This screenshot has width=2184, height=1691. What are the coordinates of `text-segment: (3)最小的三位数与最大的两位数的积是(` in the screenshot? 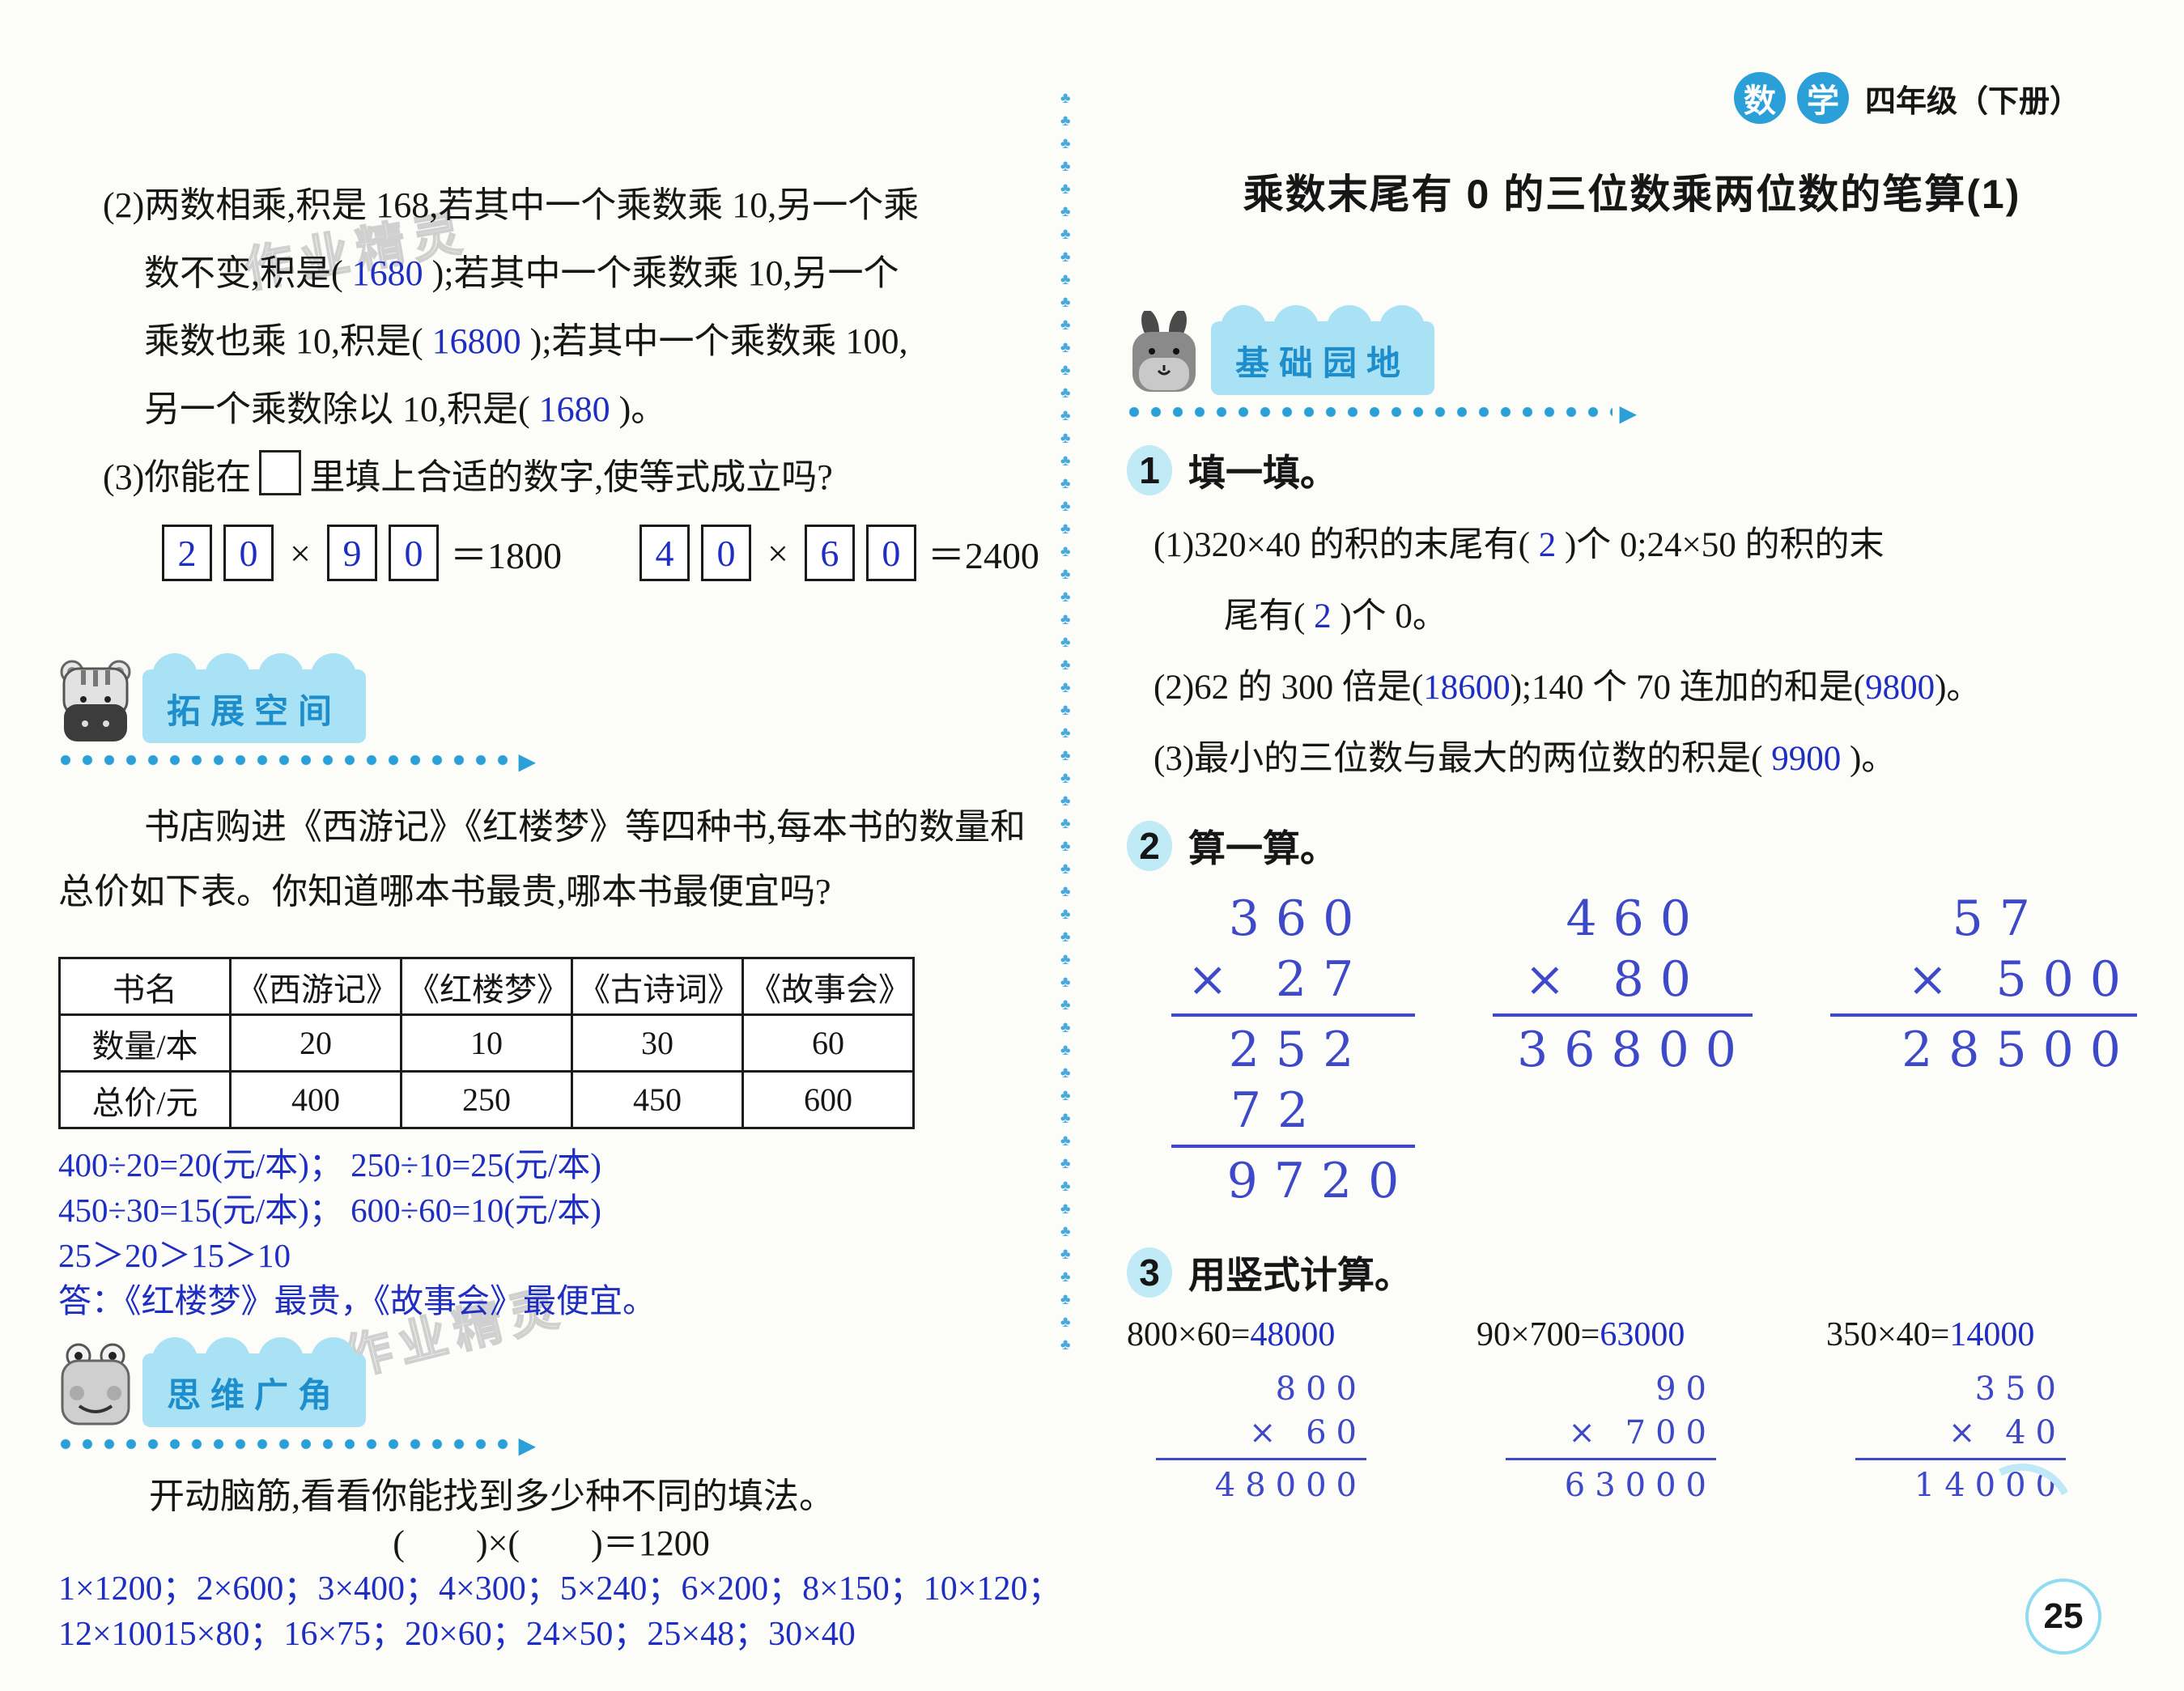 It's located at (1463, 759).